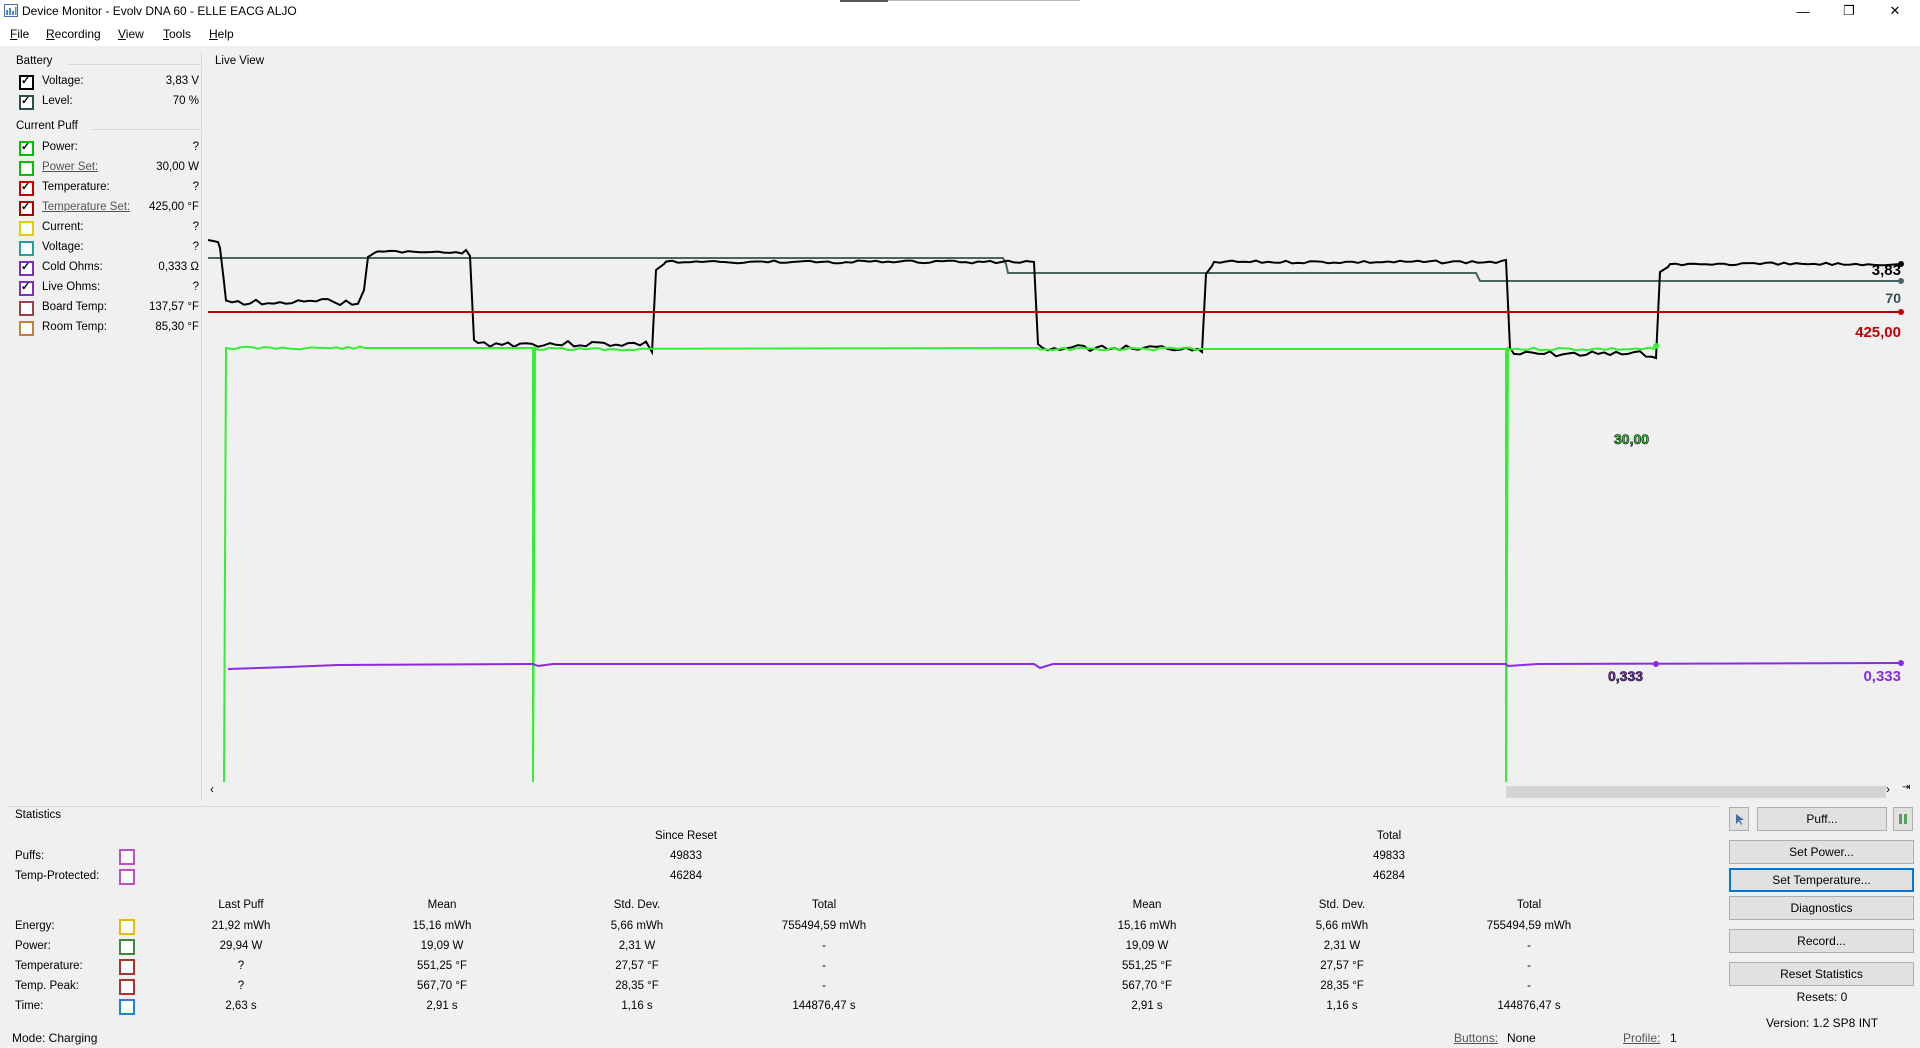  What do you see at coordinates (1064, 666) in the screenshot?
I see `live-ohms-line` at bounding box center [1064, 666].